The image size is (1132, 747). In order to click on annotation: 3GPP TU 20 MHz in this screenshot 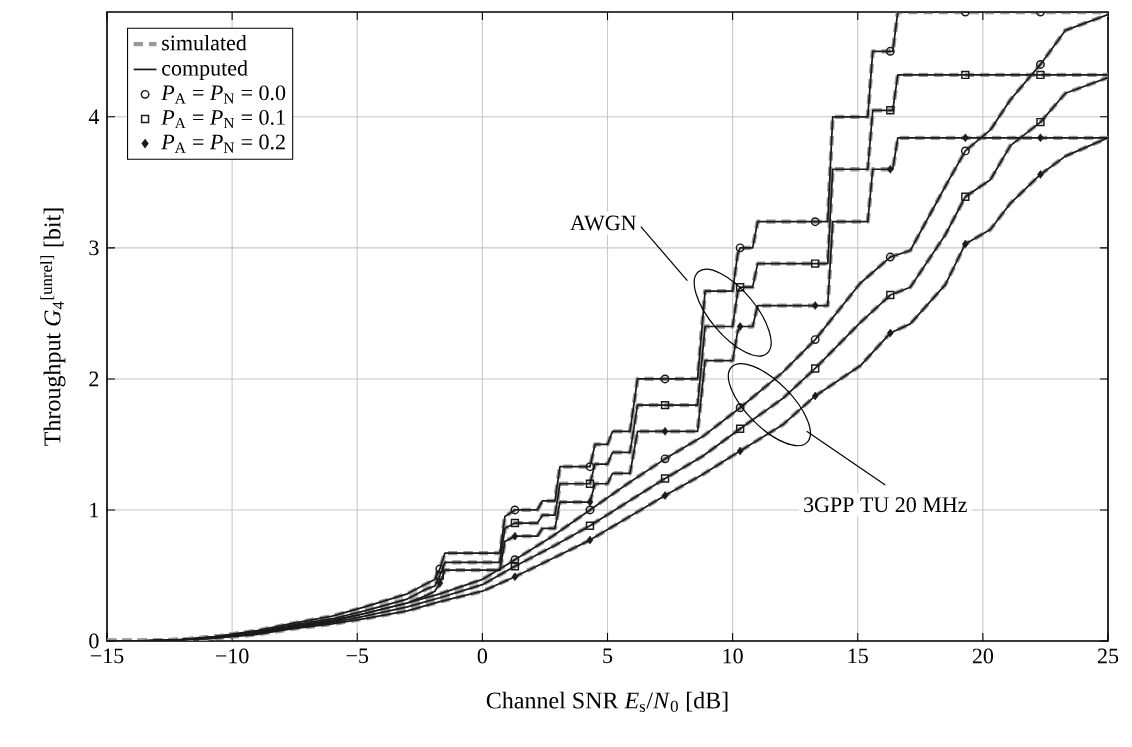, I will do `click(885, 505)`.